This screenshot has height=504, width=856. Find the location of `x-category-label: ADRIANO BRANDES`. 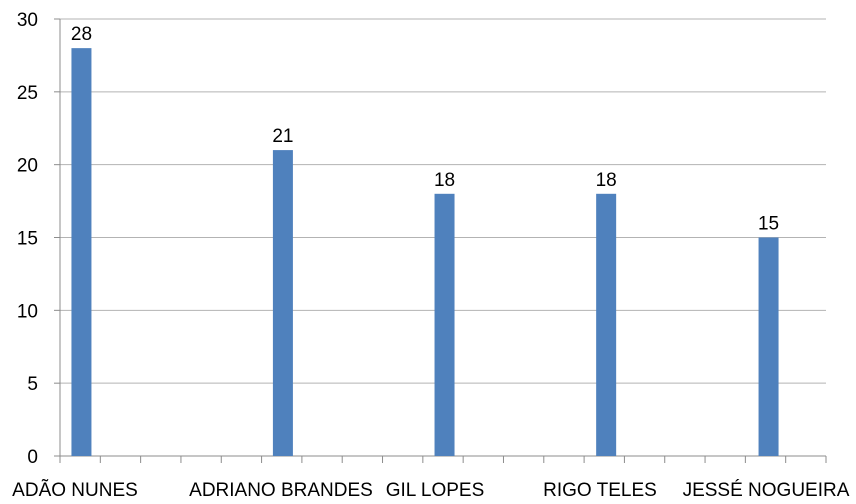

x-category-label: ADRIANO BRANDES is located at coordinates (281, 490).